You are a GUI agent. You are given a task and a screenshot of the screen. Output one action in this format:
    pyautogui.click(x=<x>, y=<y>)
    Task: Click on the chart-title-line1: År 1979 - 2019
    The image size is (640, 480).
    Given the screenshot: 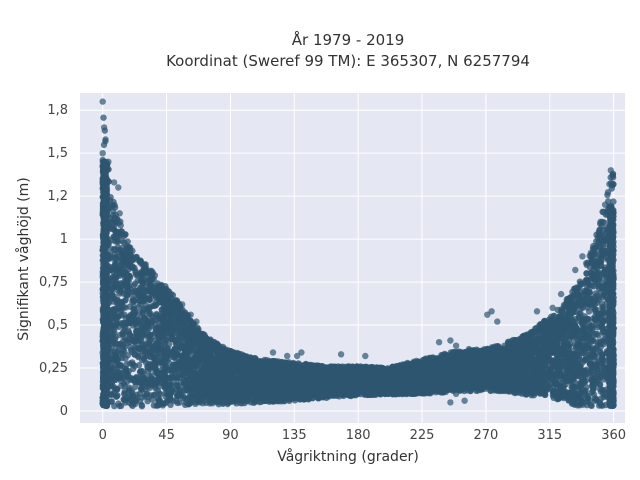 What is the action you would take?
    pyautogui.click(x=348, y=39)
    